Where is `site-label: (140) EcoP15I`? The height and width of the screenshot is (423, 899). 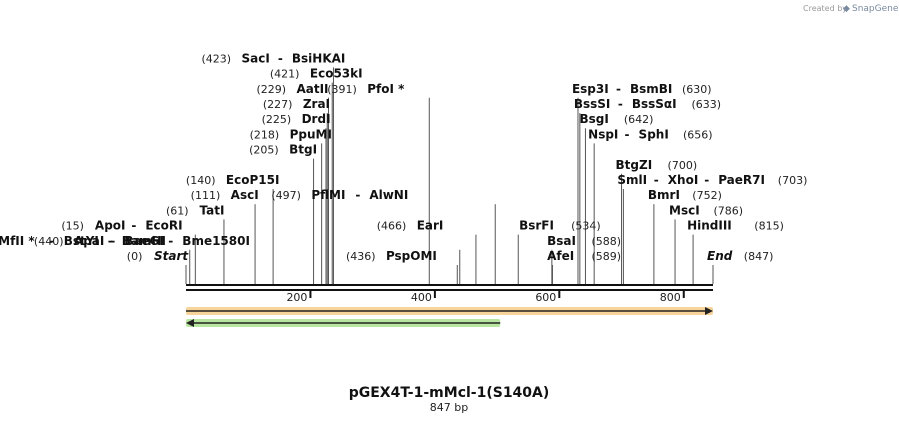
site-label: (140) EcoP15I is located at coordinates (233, 180).